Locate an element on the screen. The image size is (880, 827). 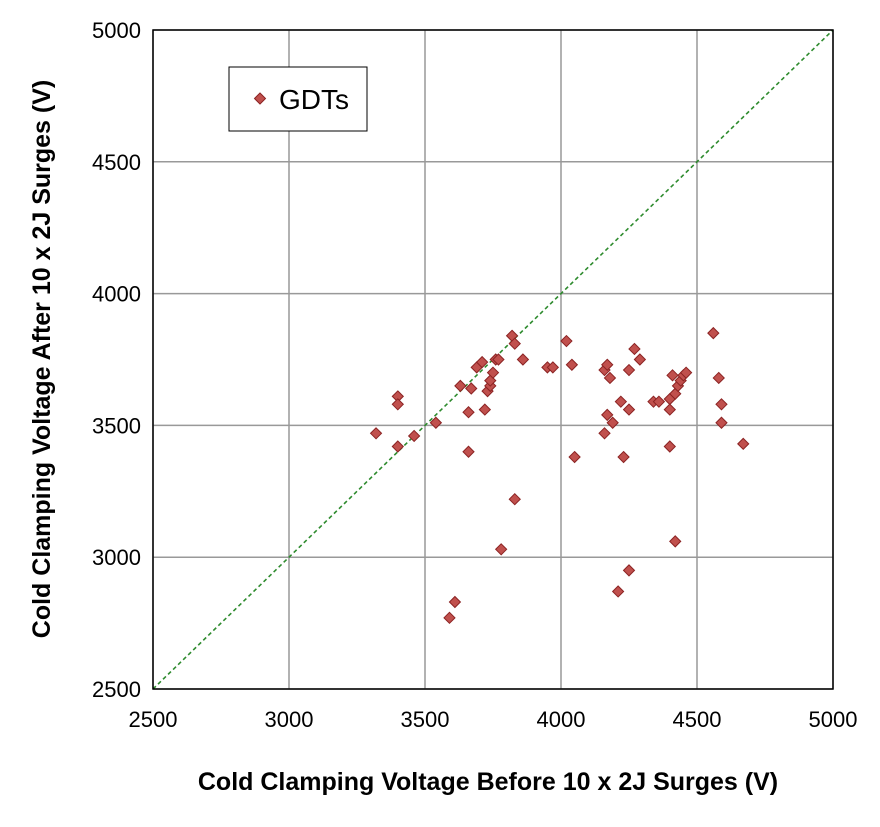
legend-marker is located at coordinates (260, 98).